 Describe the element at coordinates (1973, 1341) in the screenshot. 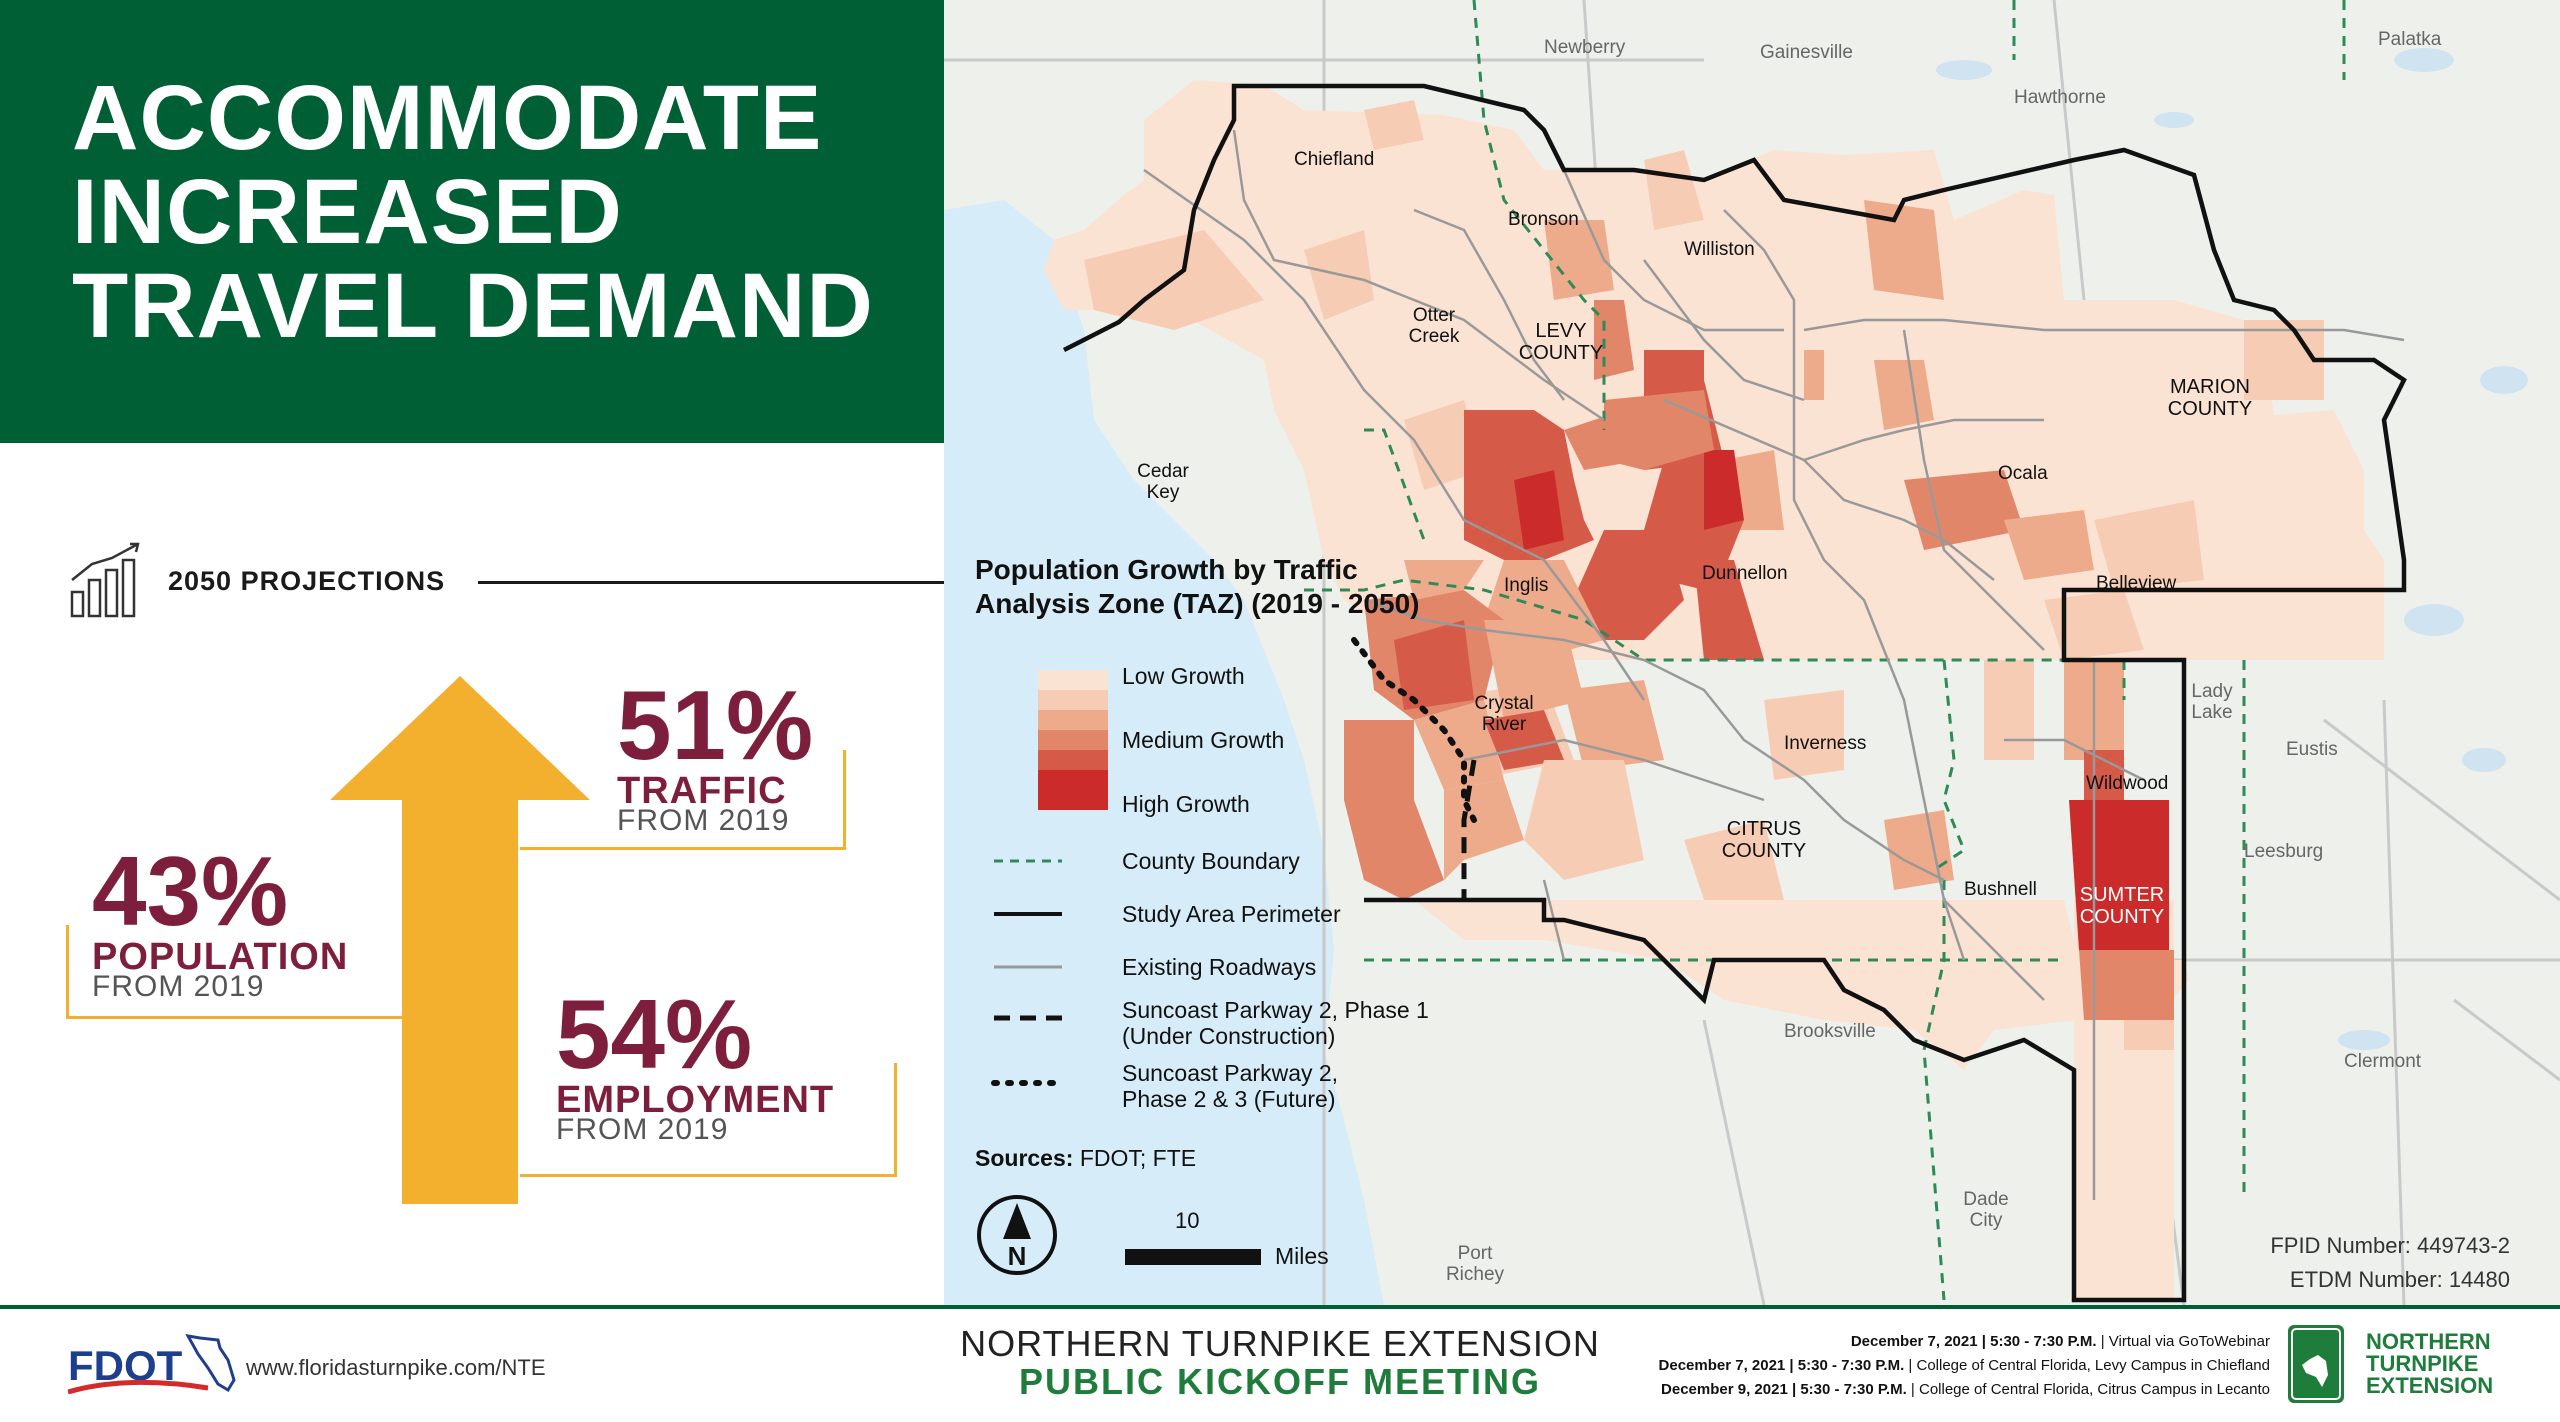

I see `schedule-date-1: December 7, 2021 | 5:30 - 7:30 P.M.` at that location.